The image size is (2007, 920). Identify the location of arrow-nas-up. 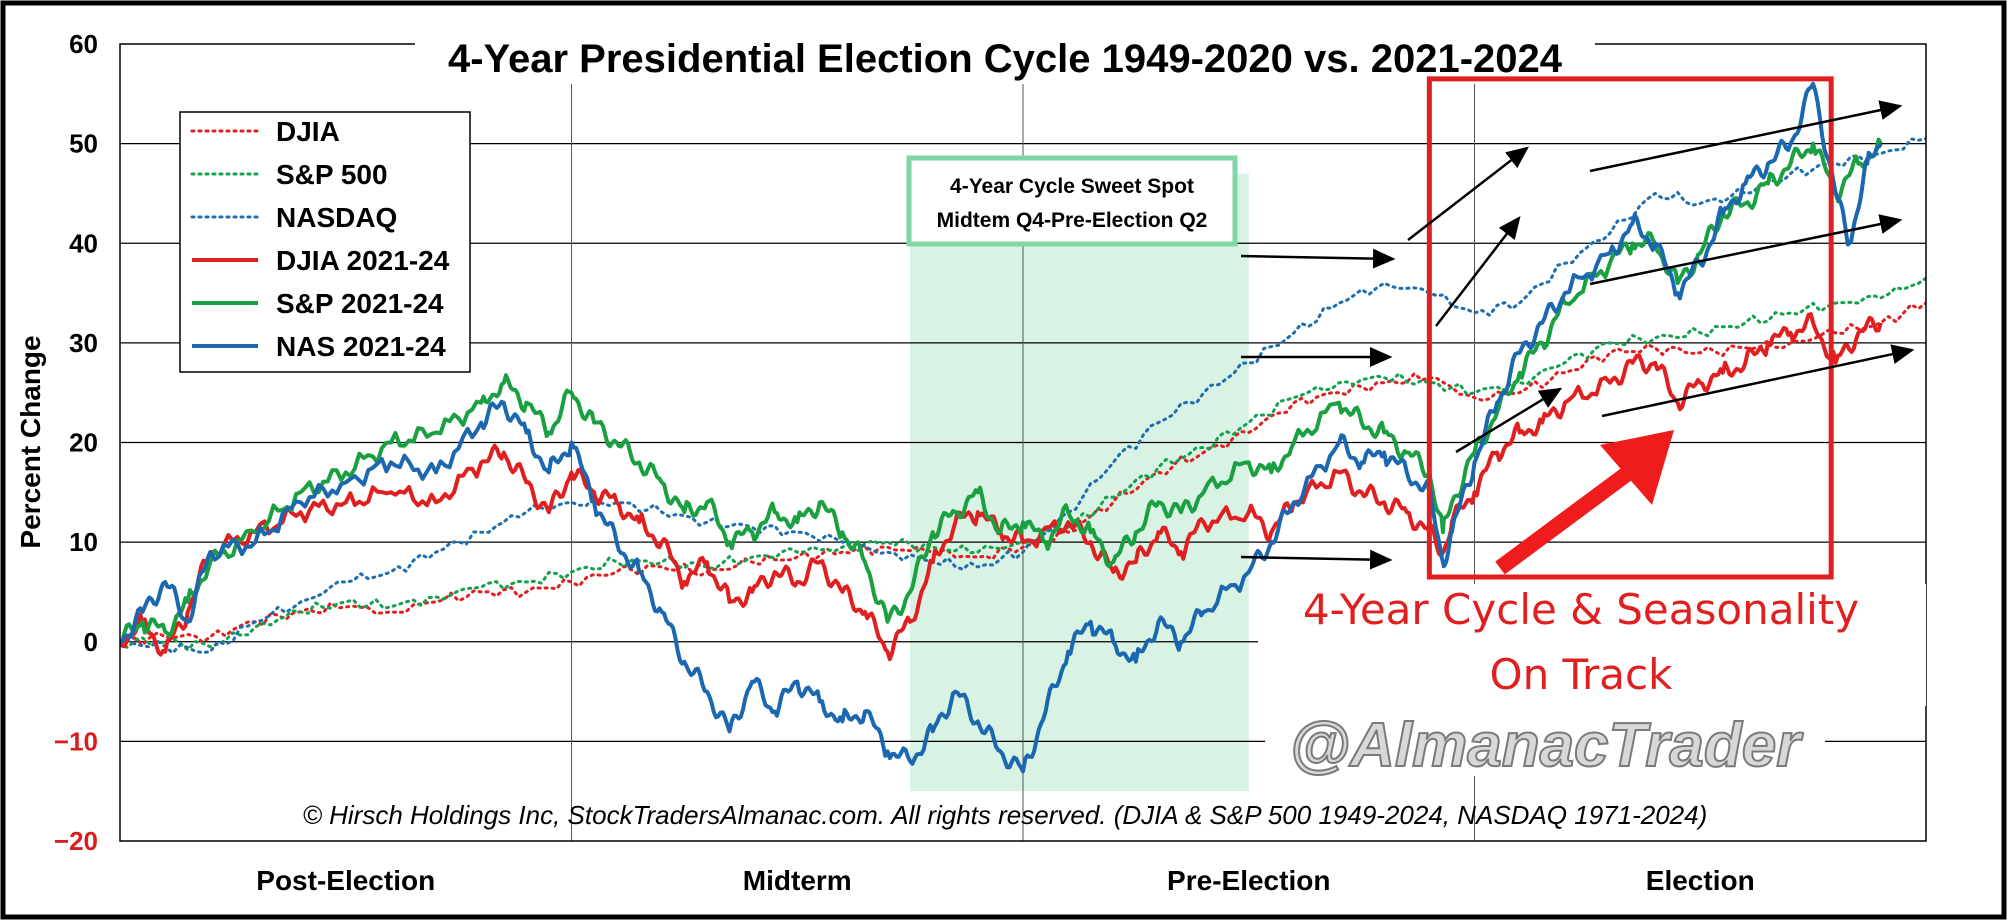
(1478, 271).